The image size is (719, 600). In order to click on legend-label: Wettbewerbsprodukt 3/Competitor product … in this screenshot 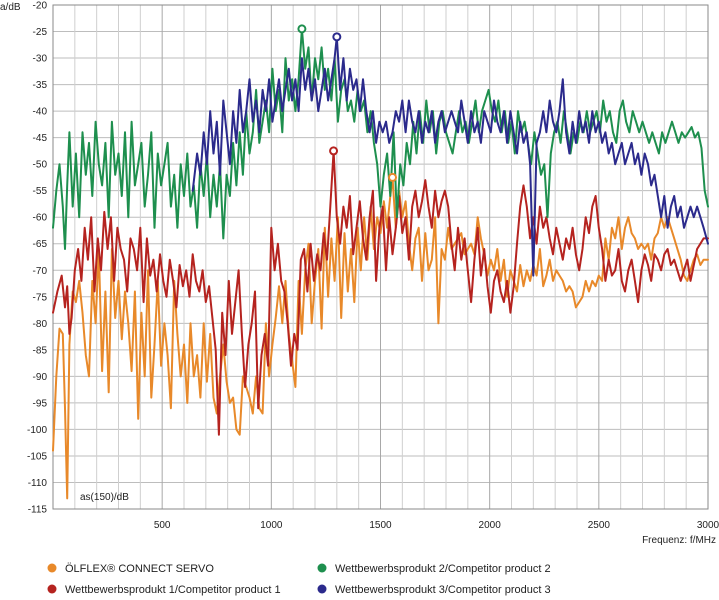, I will do `click(443, 590)`.